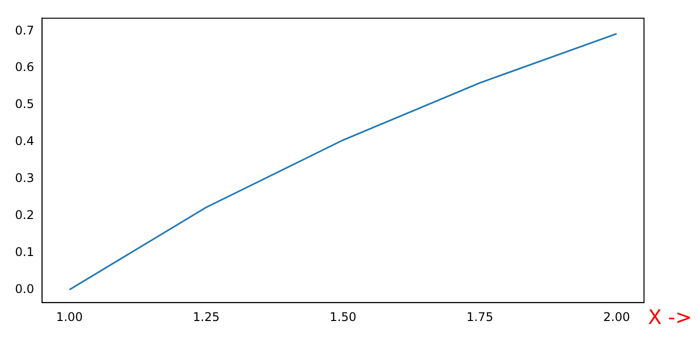  Describe the element at coordinates (24, 177) in the screenshot. I see `y-tick-label: 0.3` at that location.